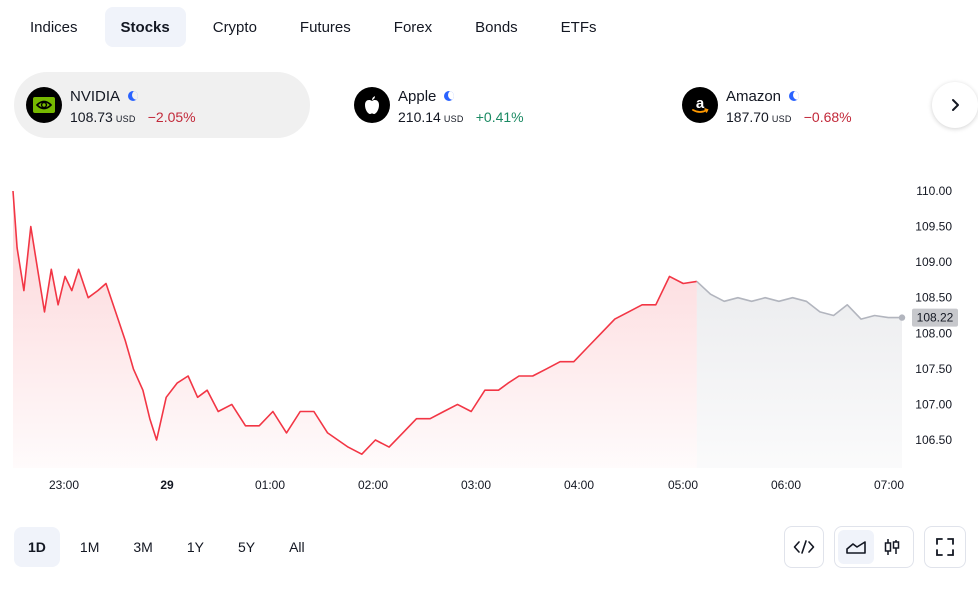 This screenshot has width=978, height=604. What do you see at coordinates (95, 96) in the screenshot?
I see `symbol-name: NVIDIA` at bounding box center [95, 96].